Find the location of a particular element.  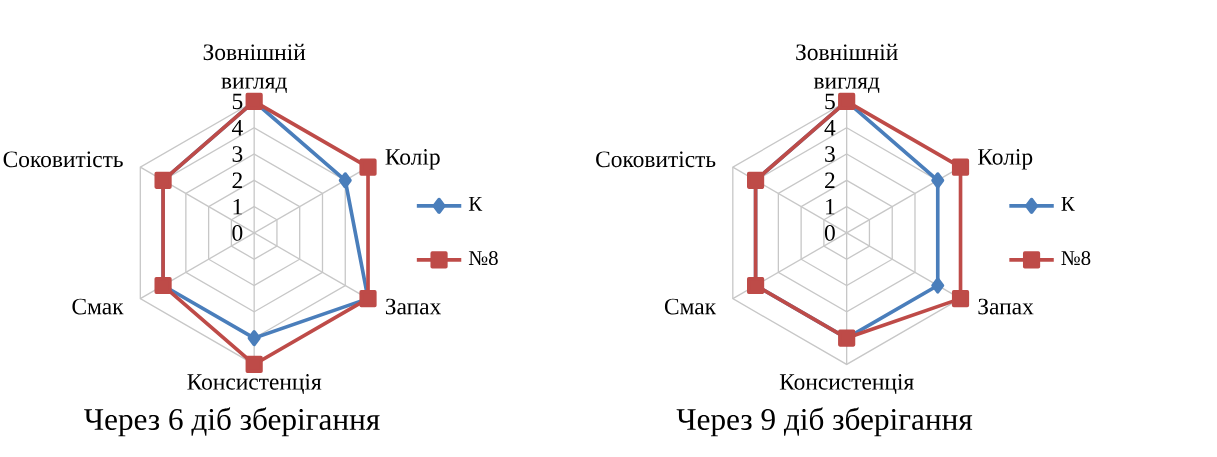

text: Через 6 діб зберігання is located at coordinates (232, 422).